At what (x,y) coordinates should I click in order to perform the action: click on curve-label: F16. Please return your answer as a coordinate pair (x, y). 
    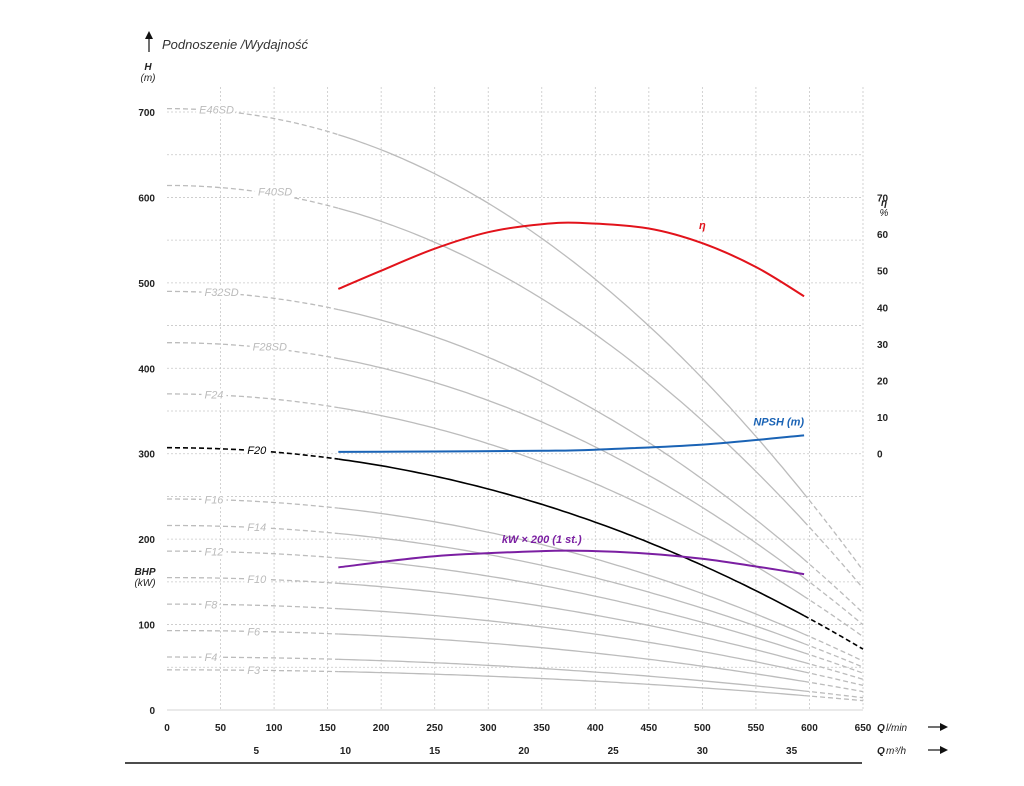
    Looking at the image, I should click on (214, 500).